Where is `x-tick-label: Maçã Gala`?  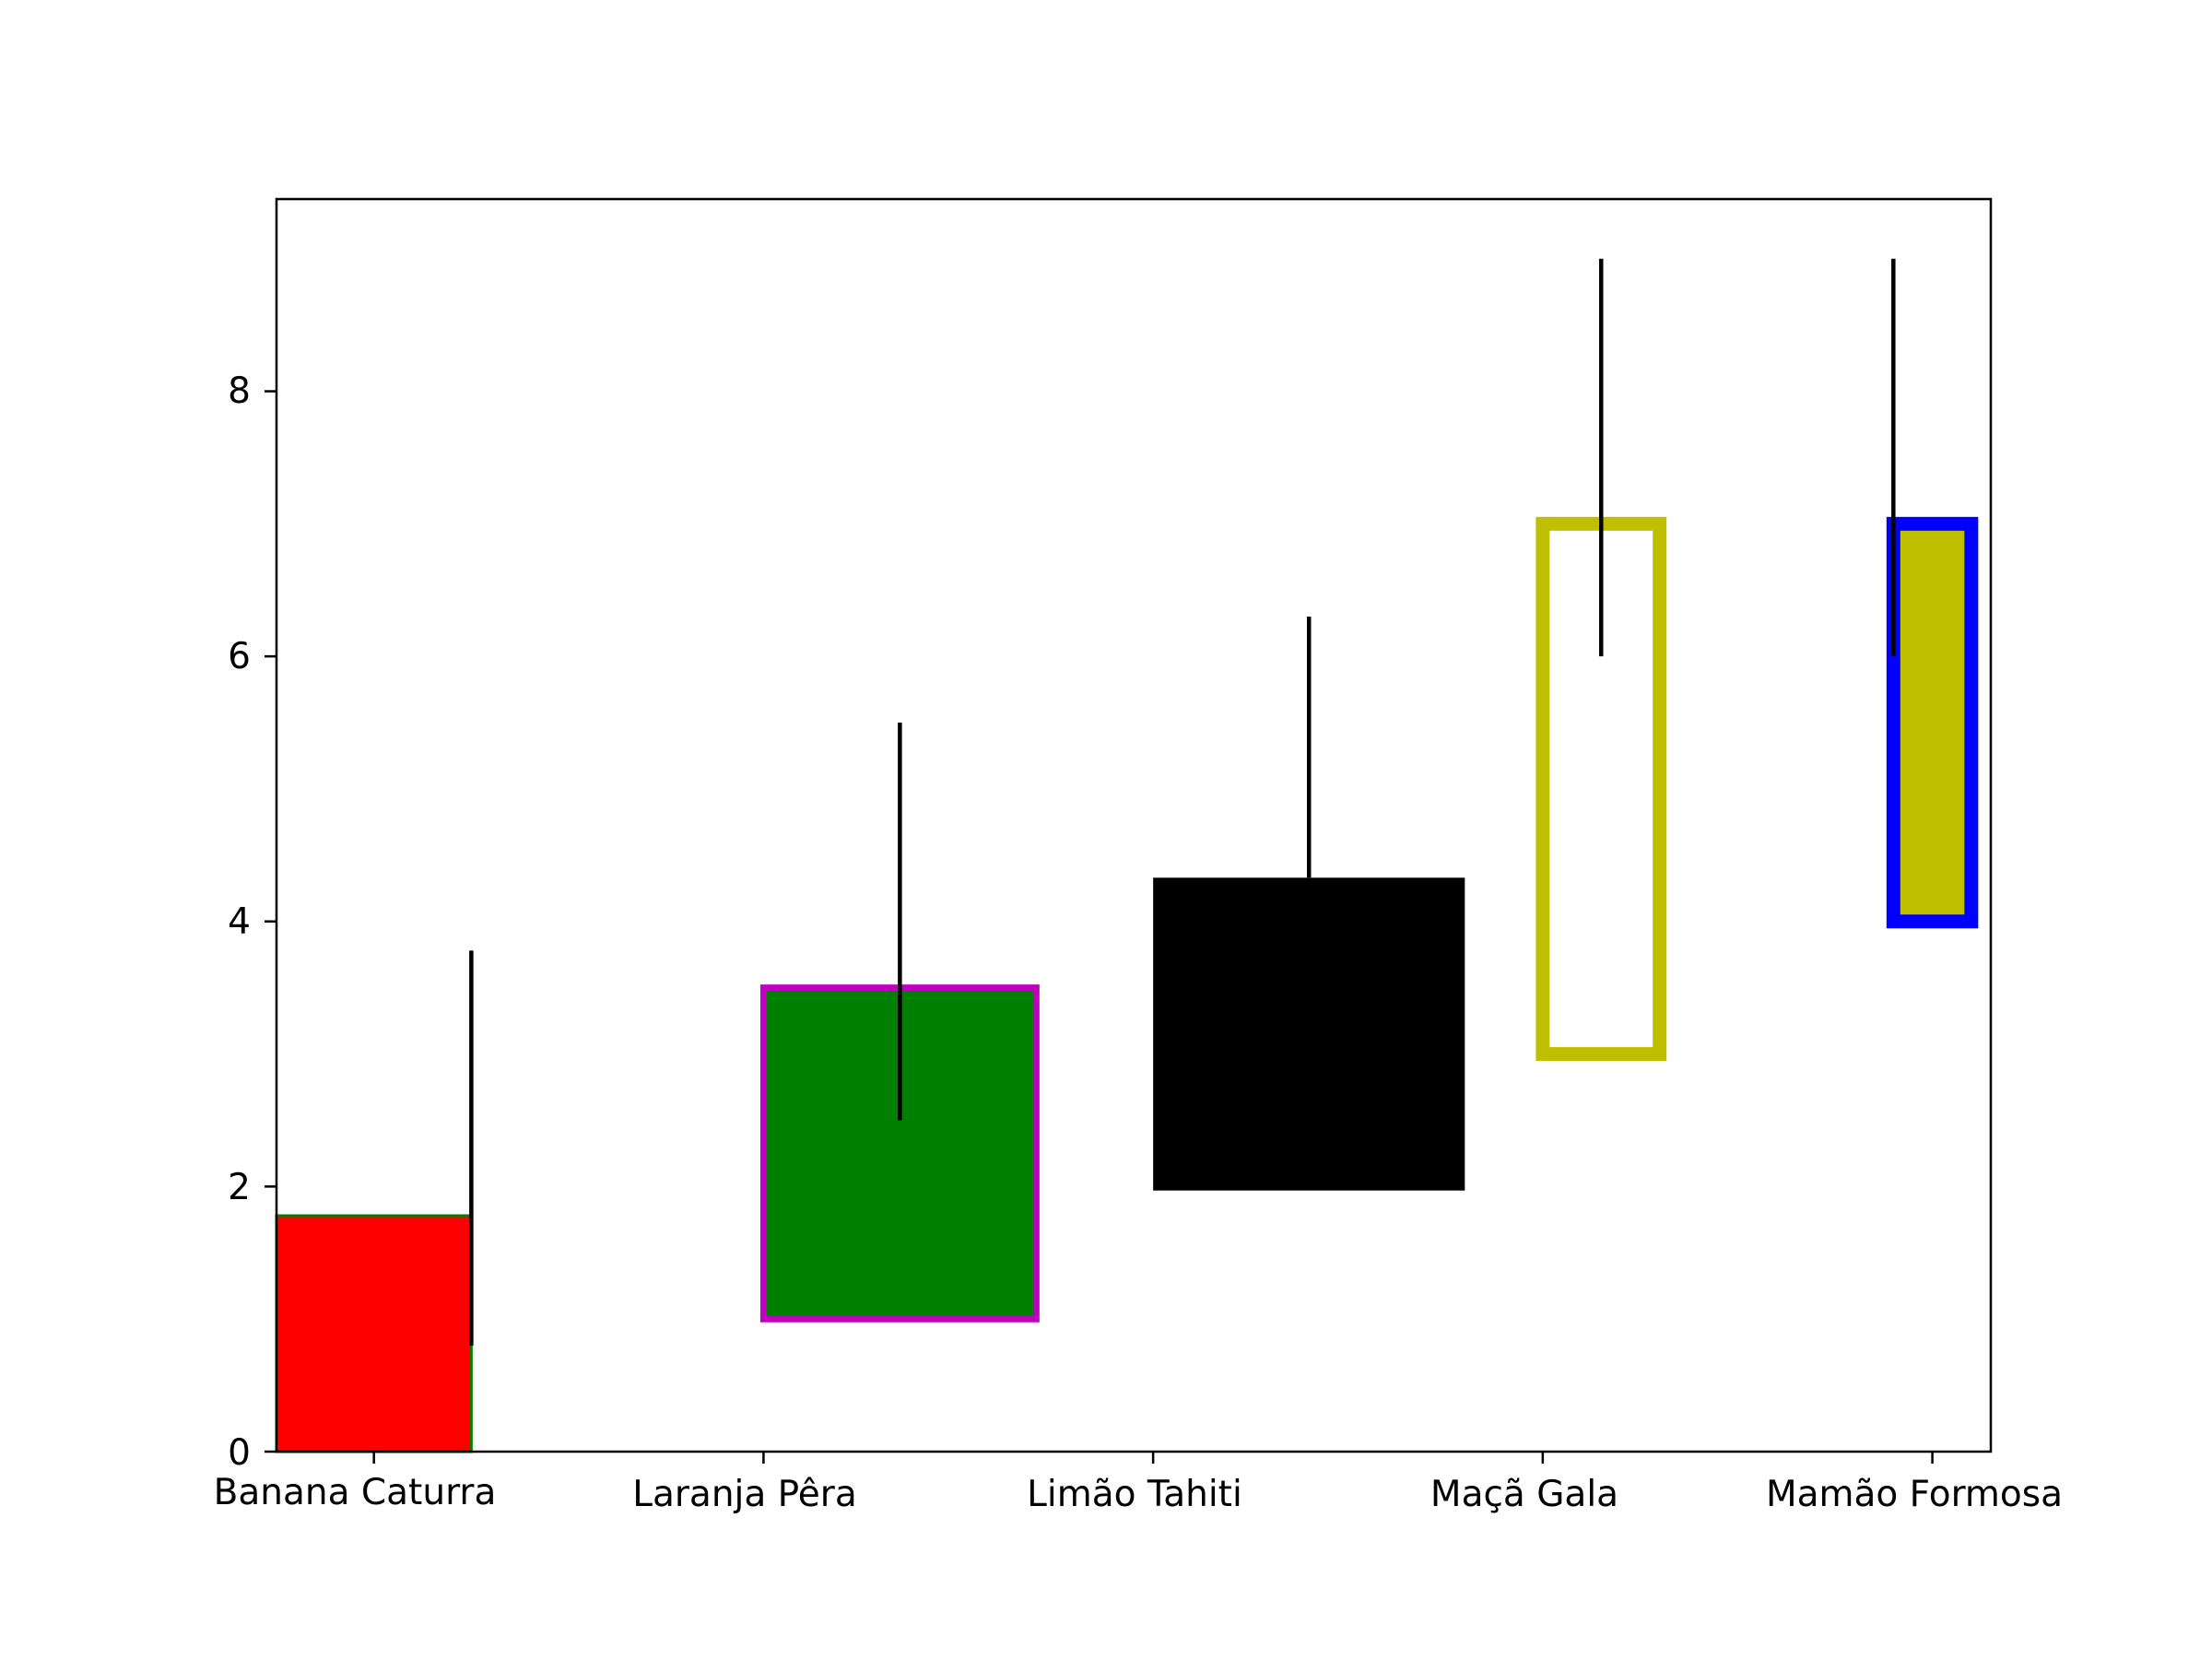
x-tick-label: Maçã Gala is located at coordinates (1524, 1494).